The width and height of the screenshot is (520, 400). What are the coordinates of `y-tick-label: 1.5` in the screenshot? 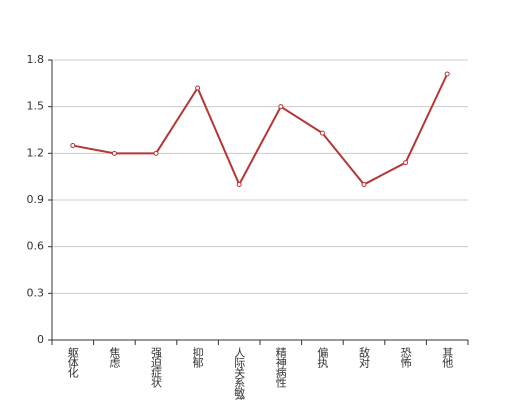 It's located at (36, 106).